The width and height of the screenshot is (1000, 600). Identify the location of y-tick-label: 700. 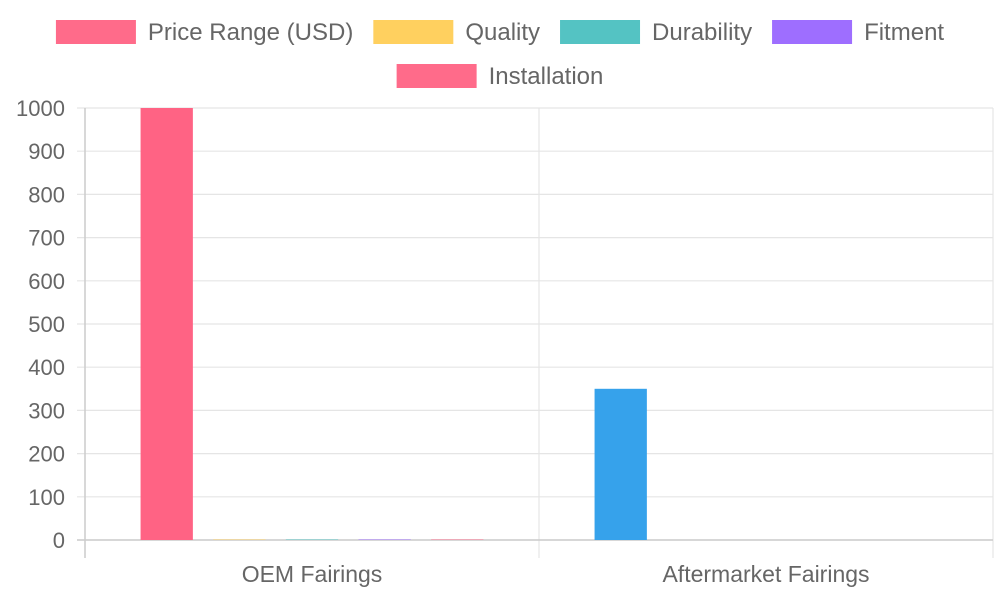
(46, 238).